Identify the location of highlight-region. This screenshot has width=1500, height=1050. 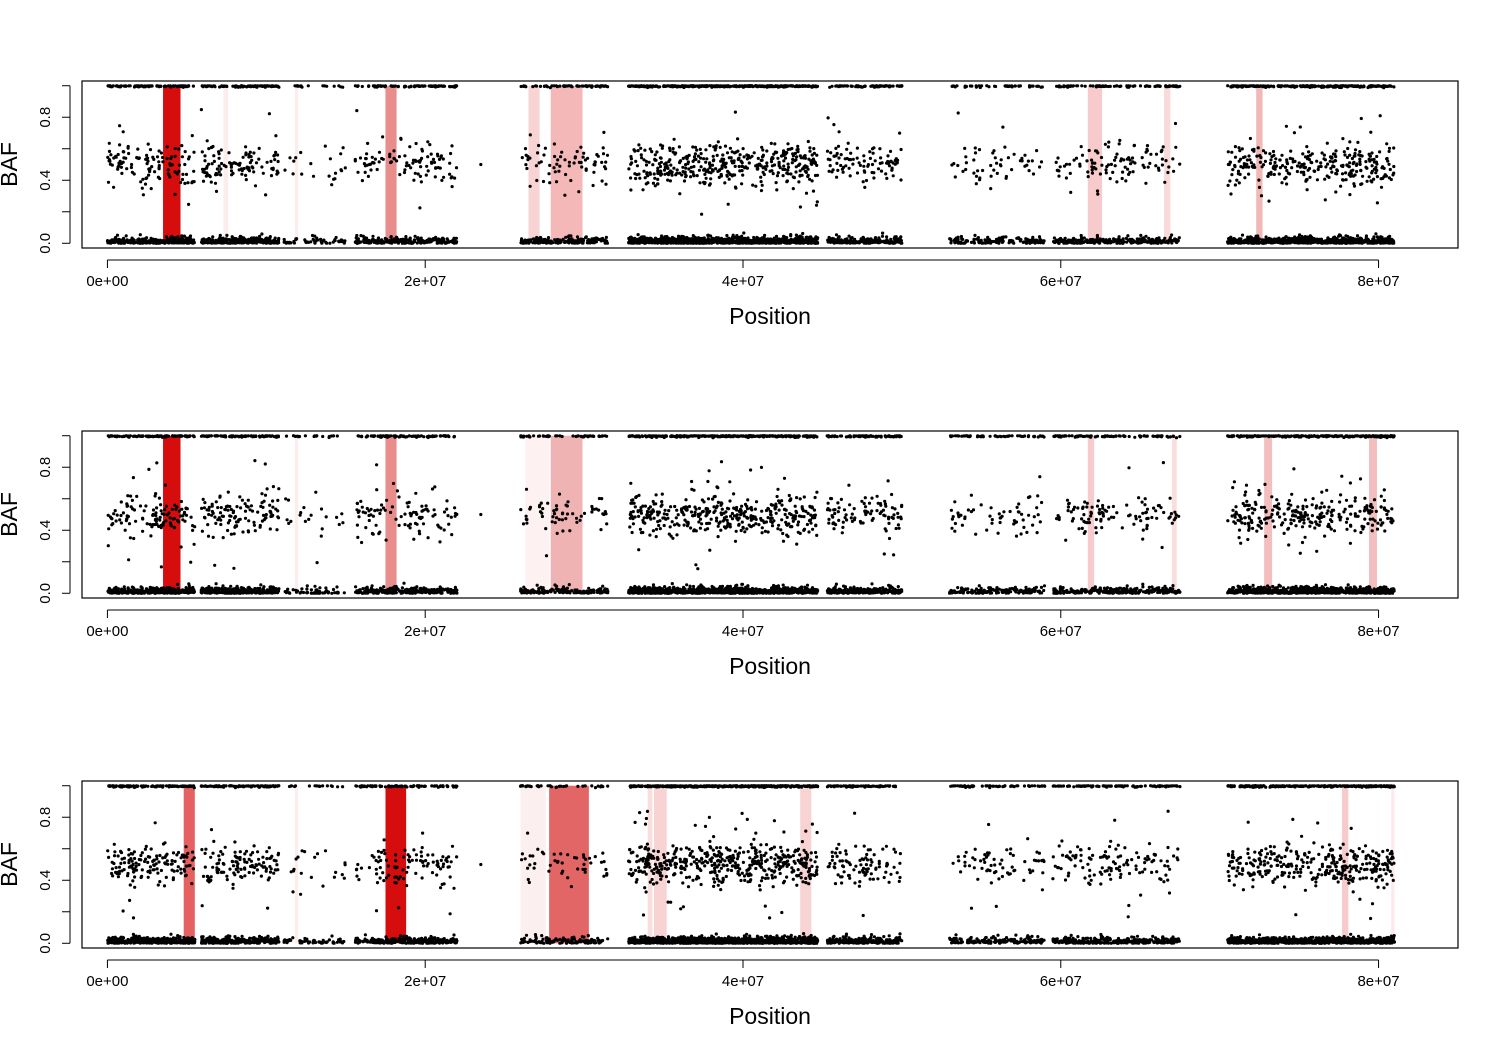
(296, 164).